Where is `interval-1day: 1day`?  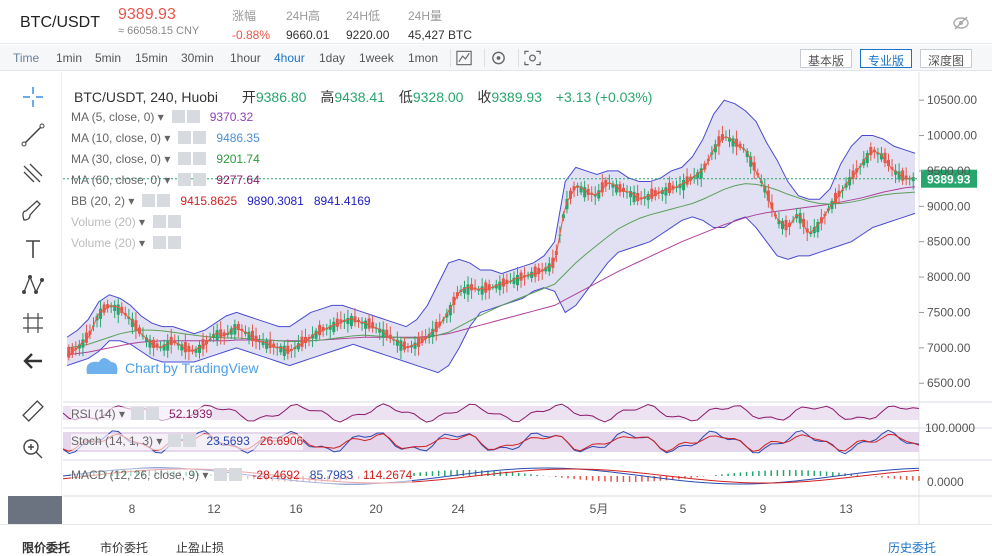
interval-1day: 1day is located at coordinates (332, 58).